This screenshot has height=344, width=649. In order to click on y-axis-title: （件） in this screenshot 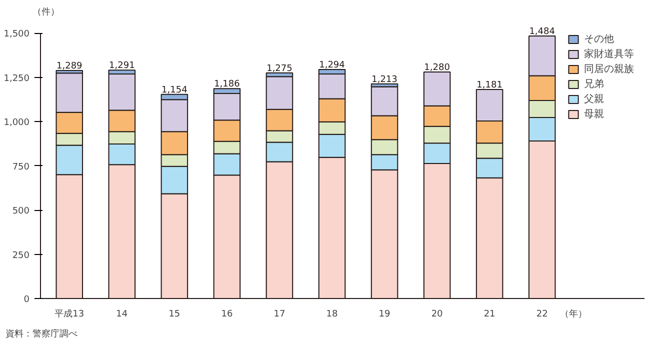, I will do `click(46, 12)`.